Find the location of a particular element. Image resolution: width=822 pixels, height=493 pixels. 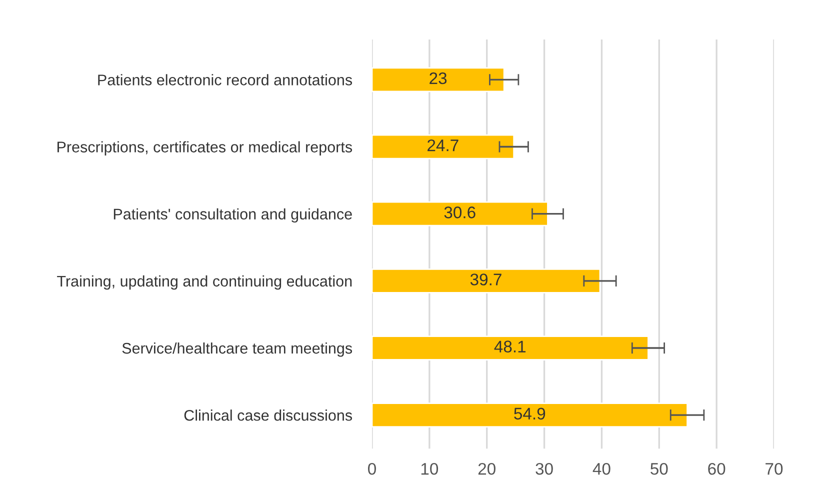

y-tick-label: Clinical case discussions is located at coordinates (268, 415).